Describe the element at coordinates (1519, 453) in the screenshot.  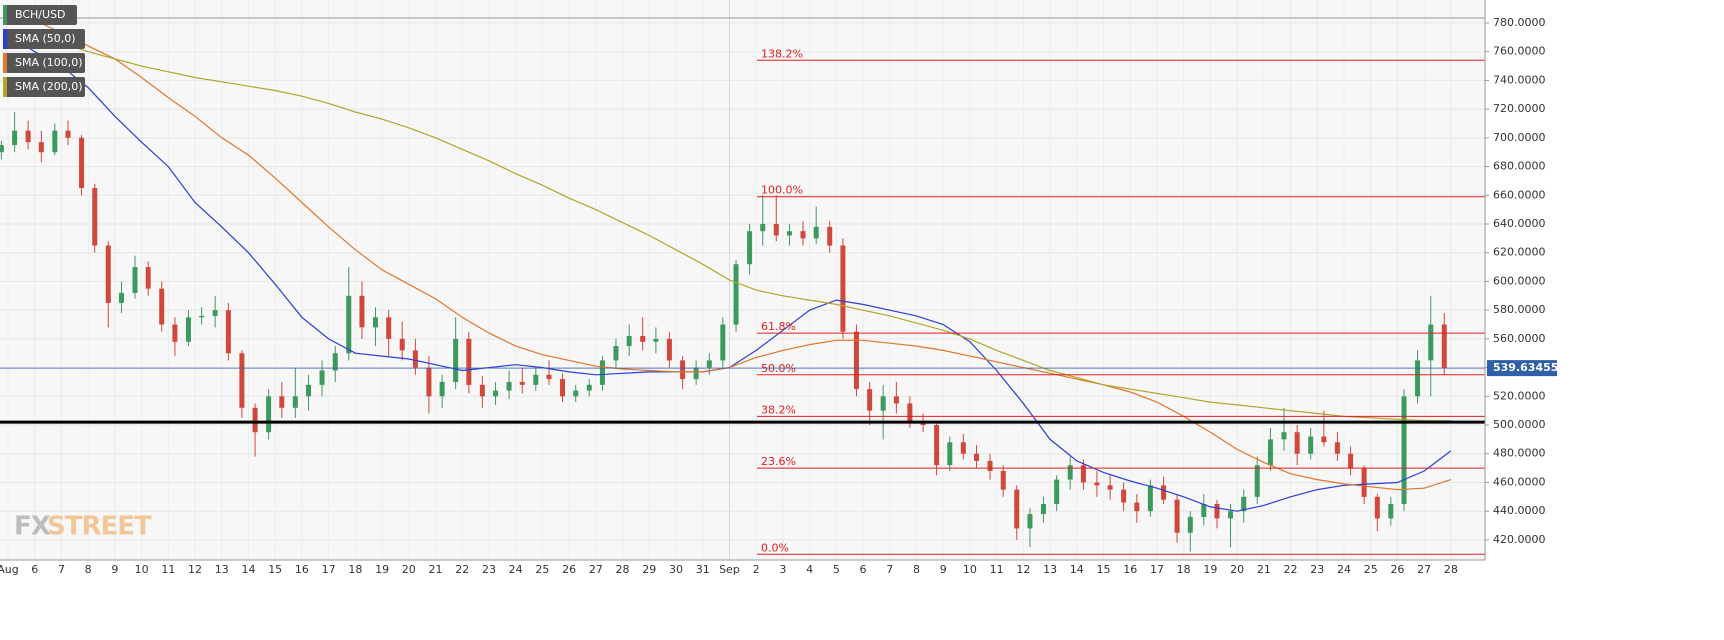
I see `y-tick-label: 480.0000` at that location.